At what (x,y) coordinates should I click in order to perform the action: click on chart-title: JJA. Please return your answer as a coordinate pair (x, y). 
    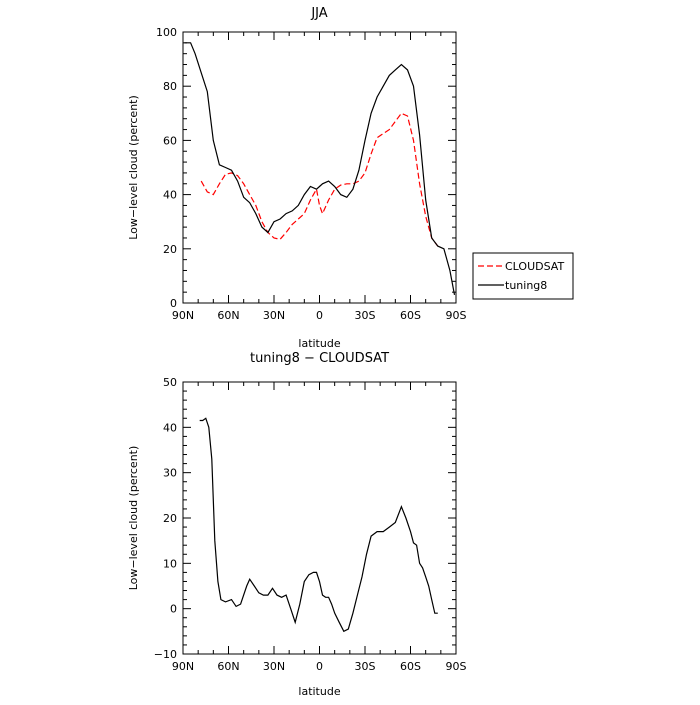
    Looking at the image, I should click on (318, 13).